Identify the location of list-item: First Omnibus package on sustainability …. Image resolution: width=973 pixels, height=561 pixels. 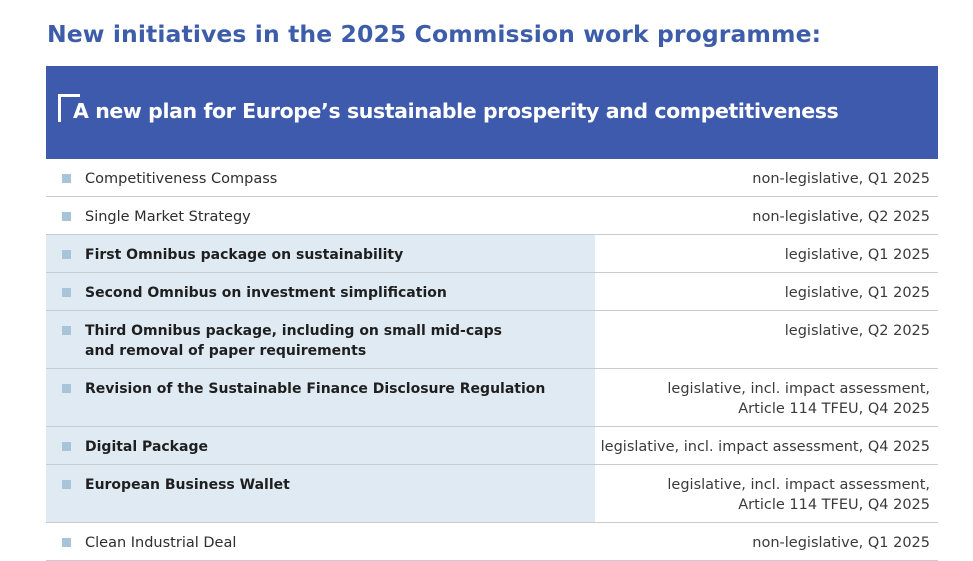
(492, 254).